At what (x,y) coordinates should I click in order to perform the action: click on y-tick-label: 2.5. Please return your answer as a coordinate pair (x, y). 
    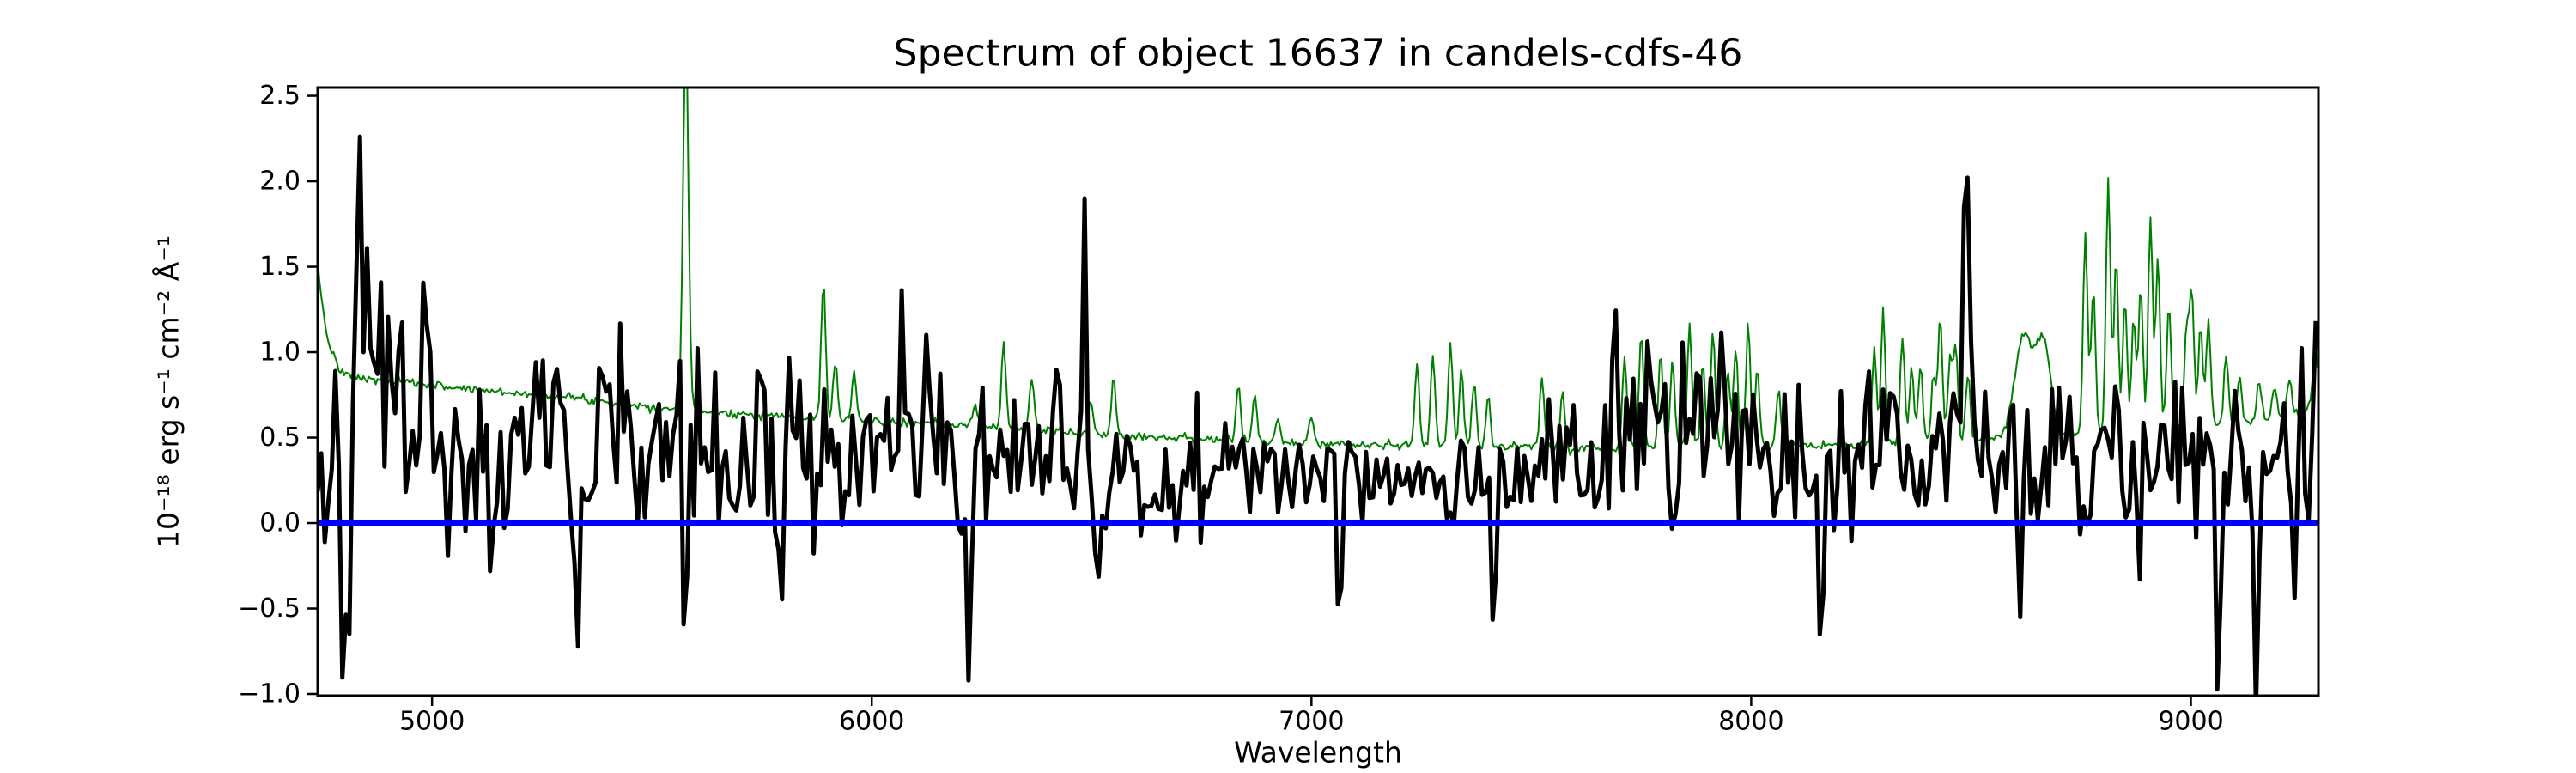
    Looking at the image, I should click on (280, 96).